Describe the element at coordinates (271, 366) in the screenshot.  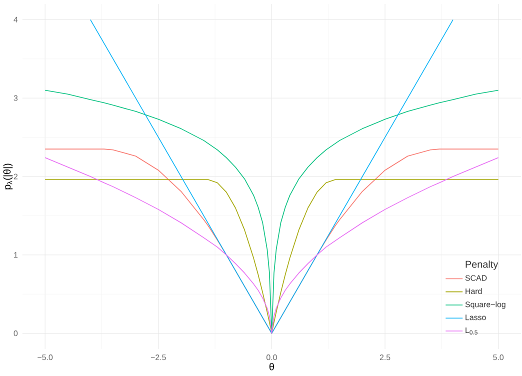
I see `x-axis-title: θ` at that location.